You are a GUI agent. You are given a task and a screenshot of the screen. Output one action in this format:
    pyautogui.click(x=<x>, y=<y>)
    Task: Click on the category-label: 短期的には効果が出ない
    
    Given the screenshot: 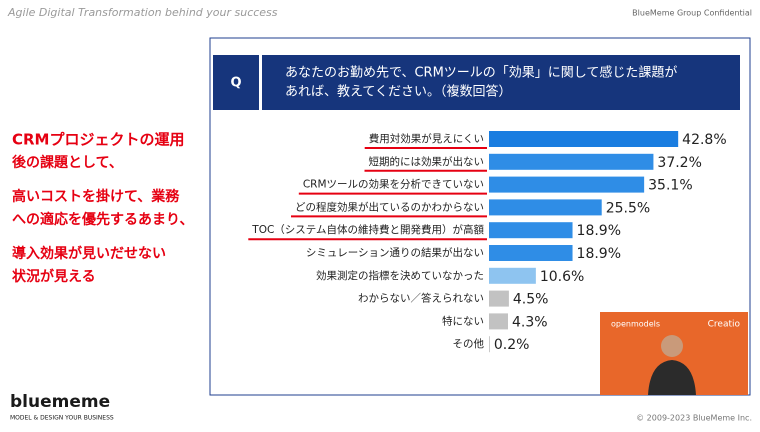 What is the action you would take?
    pyautogui.click(x=427, y=161)
    